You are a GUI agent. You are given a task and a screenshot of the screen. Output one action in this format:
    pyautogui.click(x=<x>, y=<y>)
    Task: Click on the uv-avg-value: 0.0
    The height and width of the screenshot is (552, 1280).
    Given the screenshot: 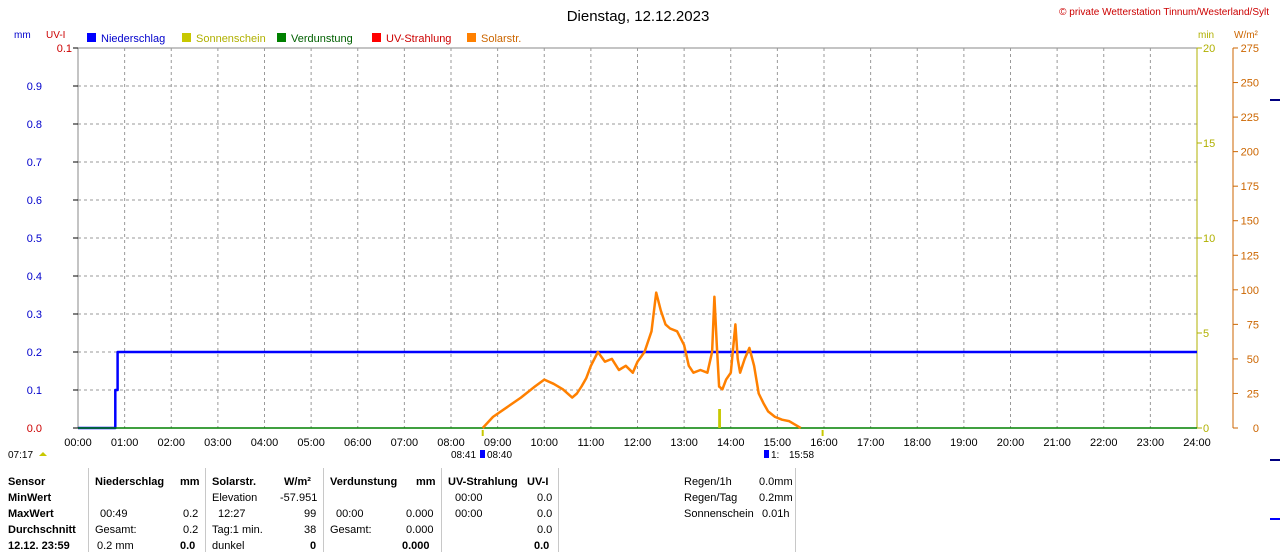 What is the action you would take?
    pyautogui.click(x=545, y=530)
    